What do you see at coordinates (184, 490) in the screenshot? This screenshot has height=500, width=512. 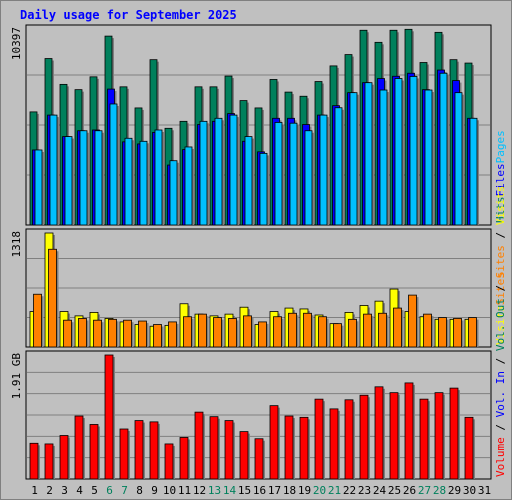 I see `day-label-11: 11` at bounding box center [184, 490].